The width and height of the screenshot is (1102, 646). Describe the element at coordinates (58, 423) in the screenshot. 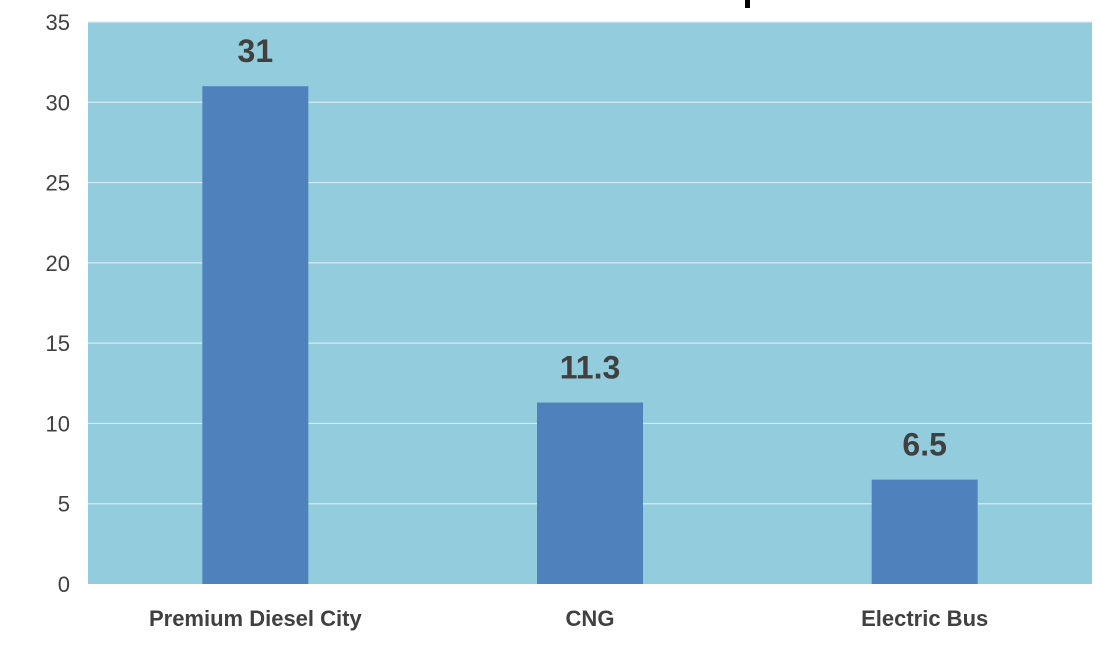

I see `y-tick-label: 10` at that location.